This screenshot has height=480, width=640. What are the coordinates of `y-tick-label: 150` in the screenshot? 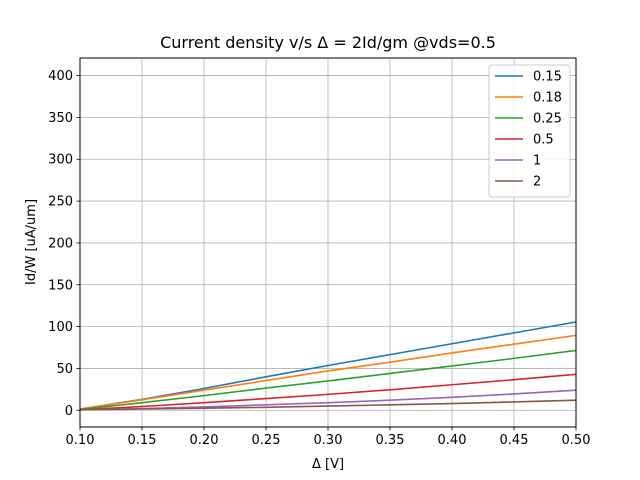 It's located at (60, 285).